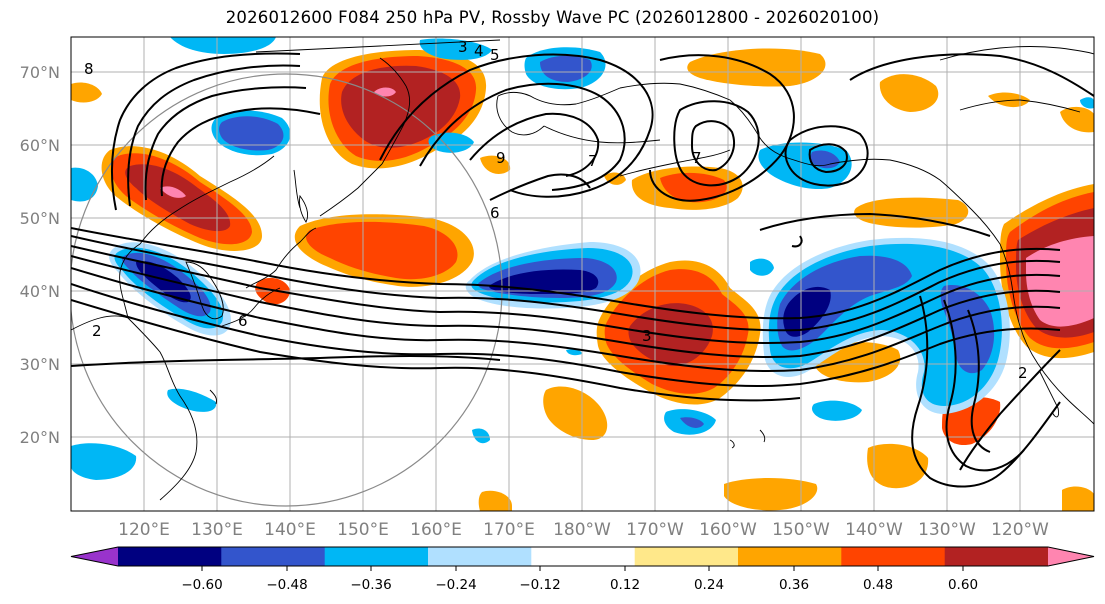 This screenshot has width=1105, height=604. Describe the element at coordinates (495, 55) in the screenshot. I see `contour-label: 5` at that location.